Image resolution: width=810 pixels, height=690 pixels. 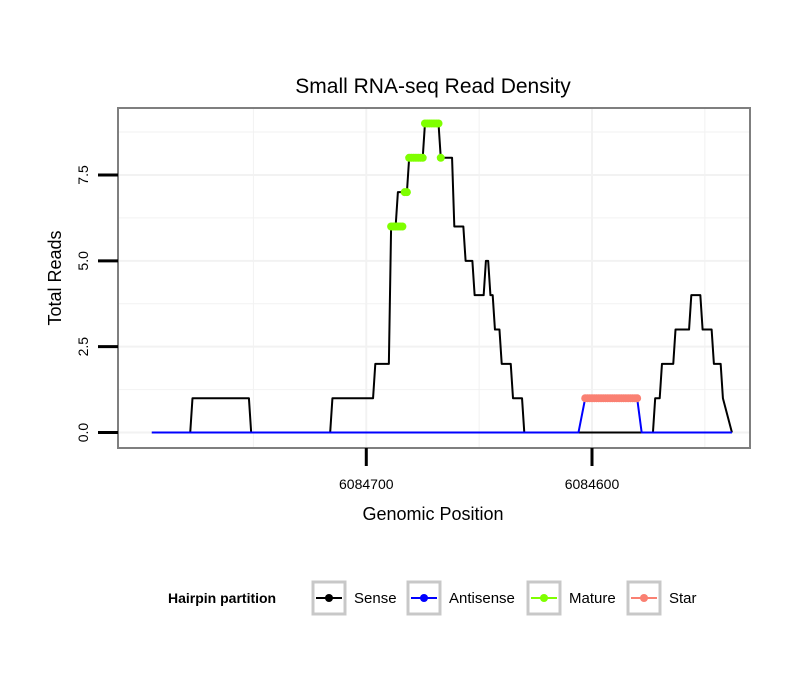 I want to click on chart-title: Small RNA-seq Read Density, so click(x=433, y=86).